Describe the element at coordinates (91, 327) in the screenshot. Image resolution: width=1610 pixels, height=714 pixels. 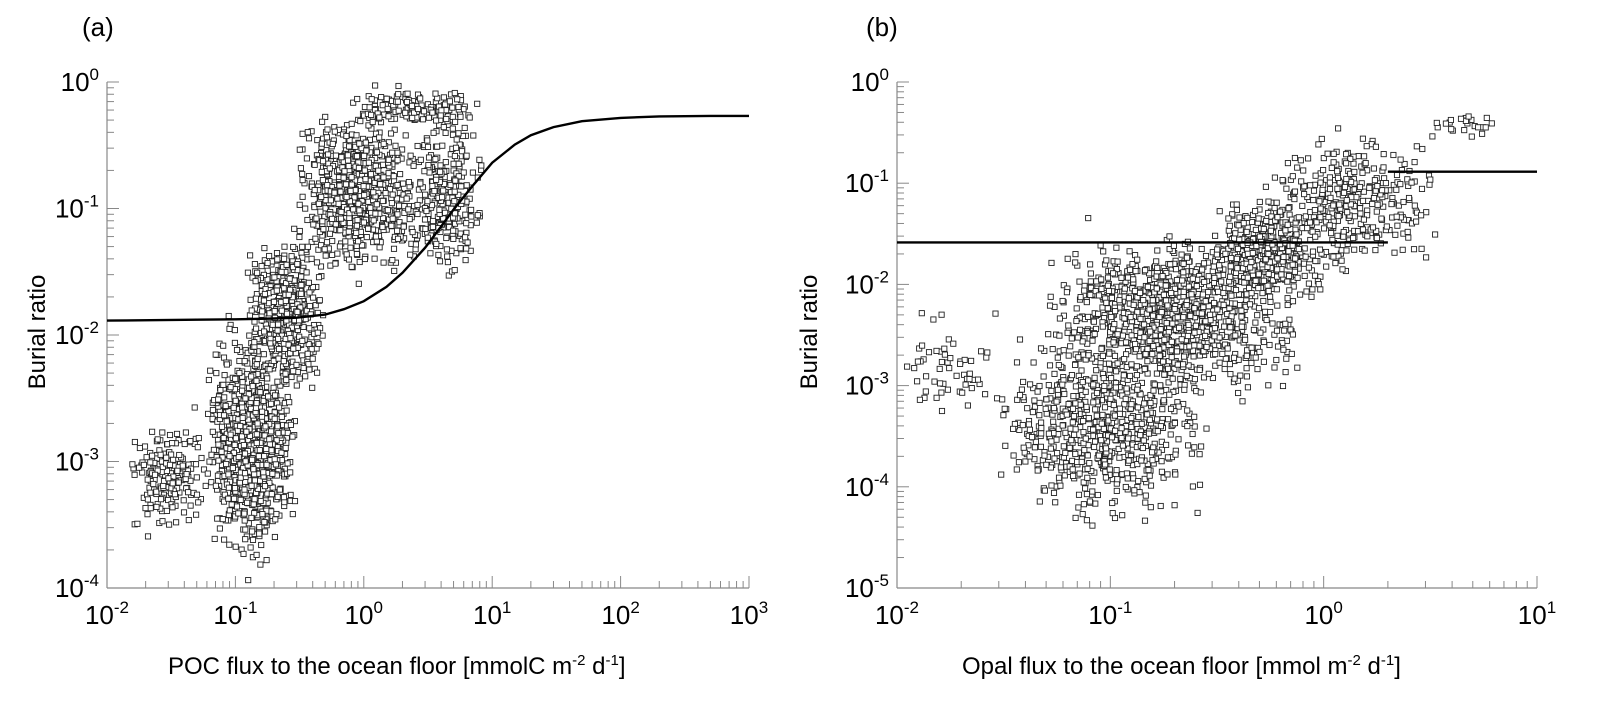
I see `panel-a-y-tick-exp: -2` at that location.